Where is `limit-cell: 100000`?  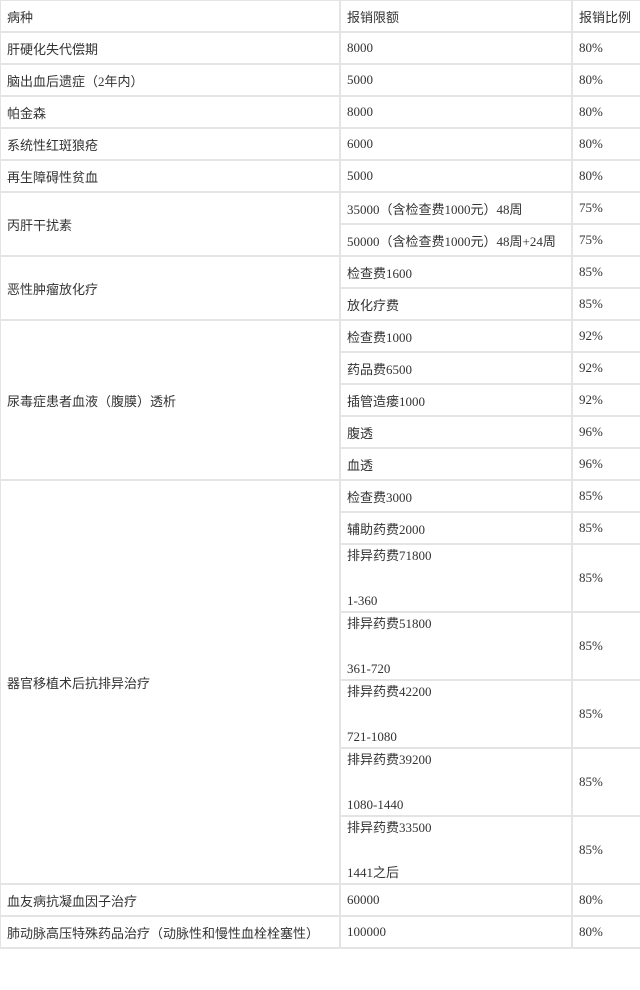
limit-cell: 100000 is located at coordinates (456, 932).